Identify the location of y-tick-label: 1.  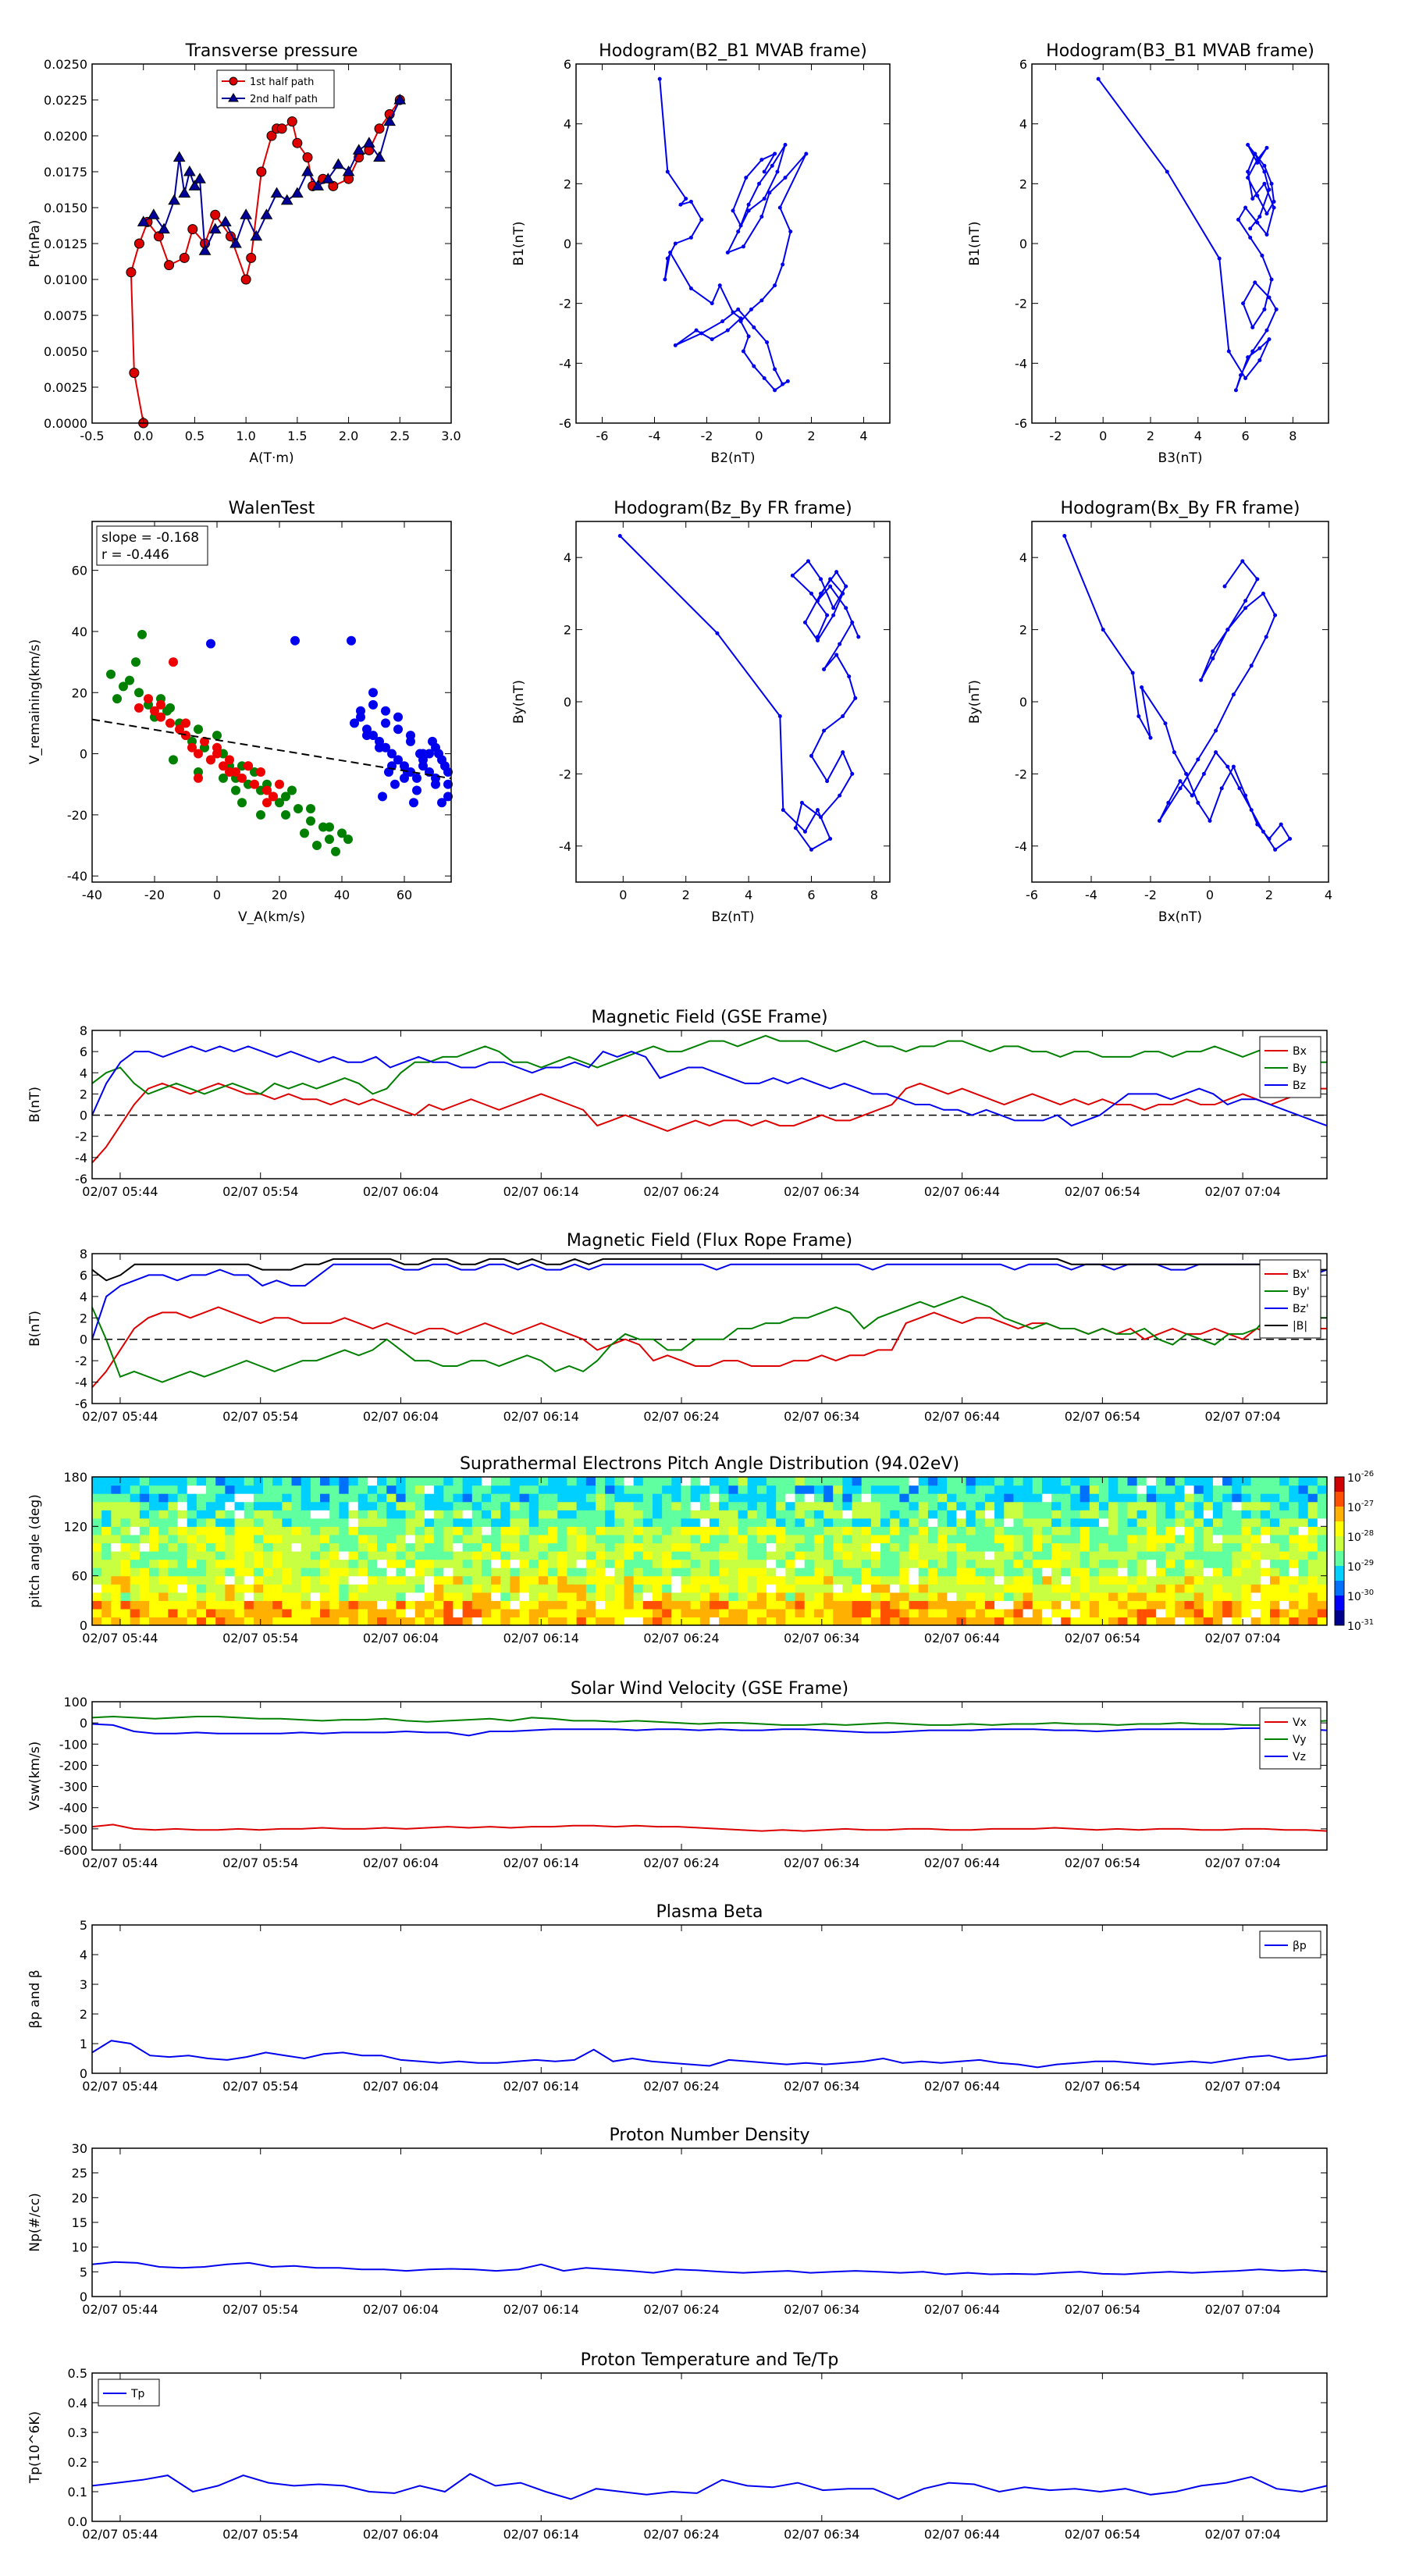
(84, 2044).